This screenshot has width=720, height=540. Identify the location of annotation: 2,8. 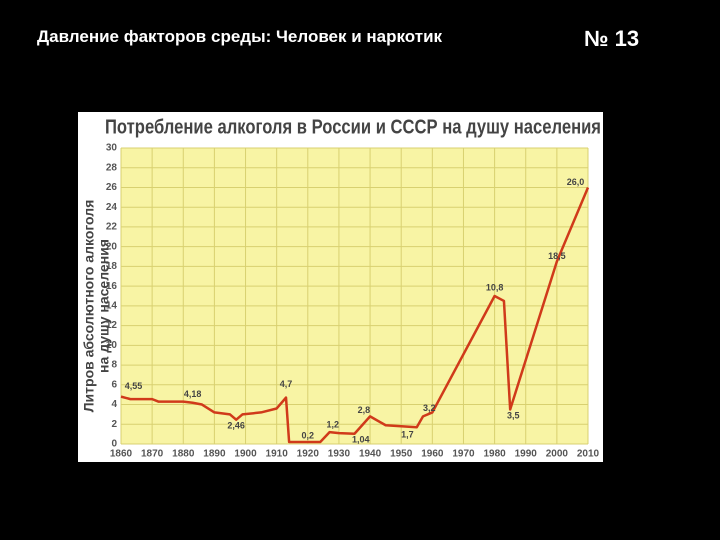
(364, 410).